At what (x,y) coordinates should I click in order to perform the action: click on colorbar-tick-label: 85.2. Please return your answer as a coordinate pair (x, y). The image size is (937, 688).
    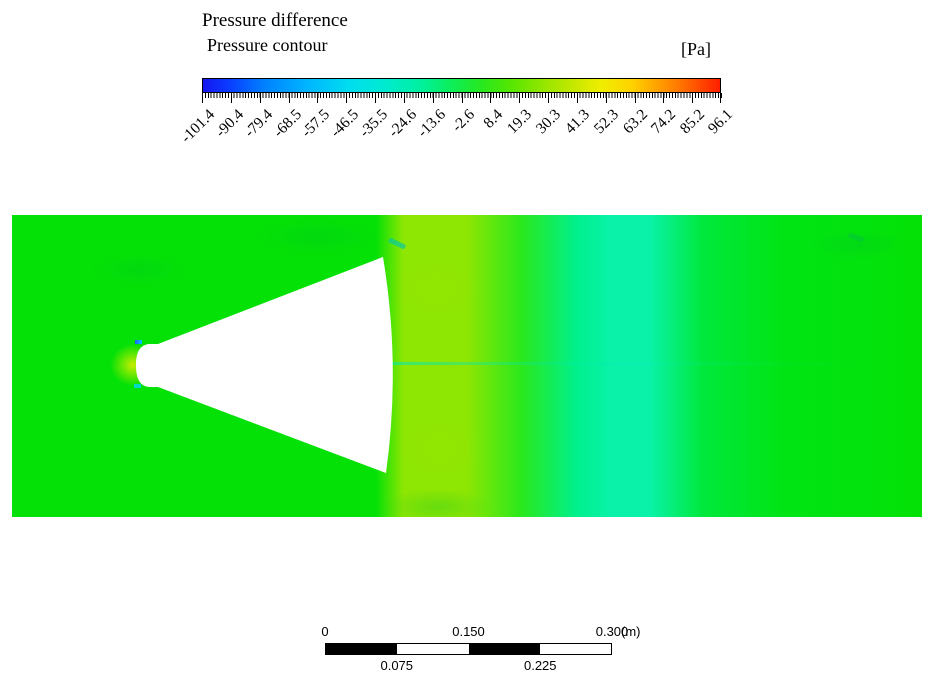
    Looking at the image, I should click on (692, 122).